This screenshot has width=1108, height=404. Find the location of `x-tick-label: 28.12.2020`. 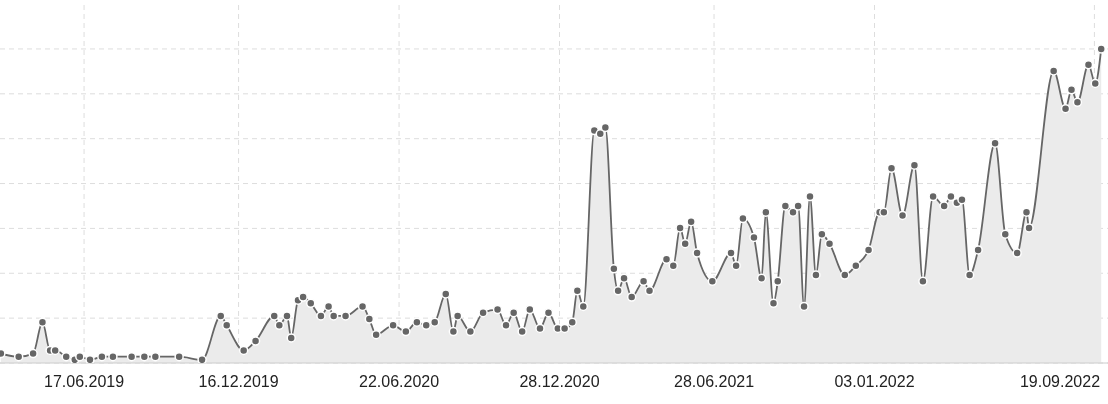

x-tick-label: 28.12.2020 is located at coordinates (559, 381).